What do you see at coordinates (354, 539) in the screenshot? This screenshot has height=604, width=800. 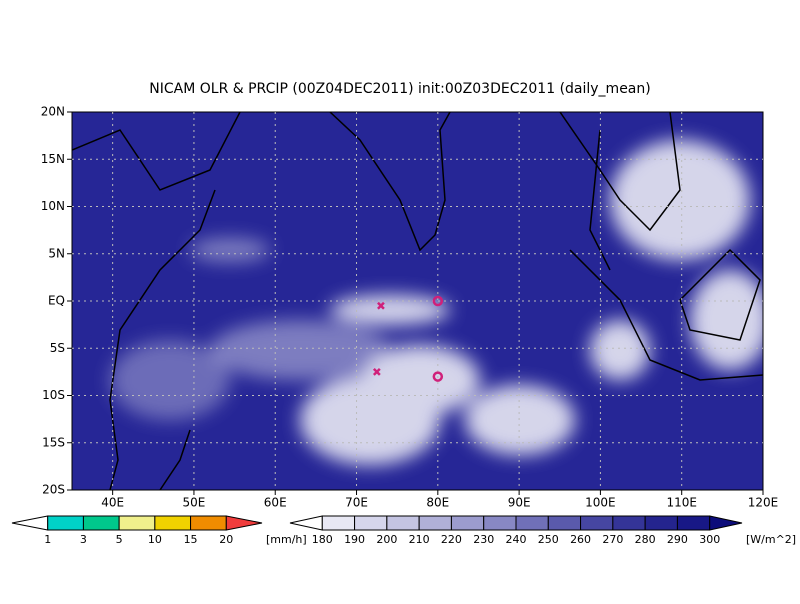 I see `colorbar-label: 190` at bounding box center [354, 539].